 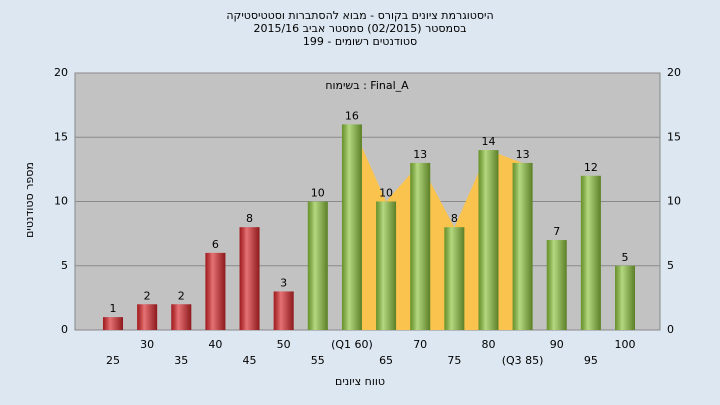 I want to click on x-tick-label: 50, so click(x=284, y=344).